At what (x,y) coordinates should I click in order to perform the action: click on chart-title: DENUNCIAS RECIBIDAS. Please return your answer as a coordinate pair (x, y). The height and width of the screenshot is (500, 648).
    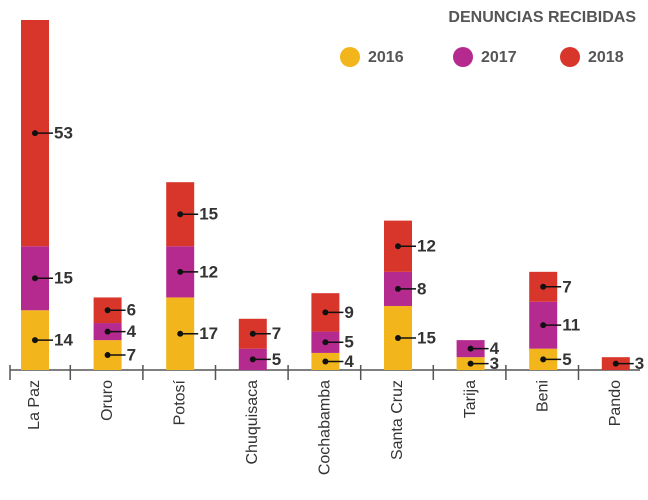
    Looking at the image, I should click on (542, 17).